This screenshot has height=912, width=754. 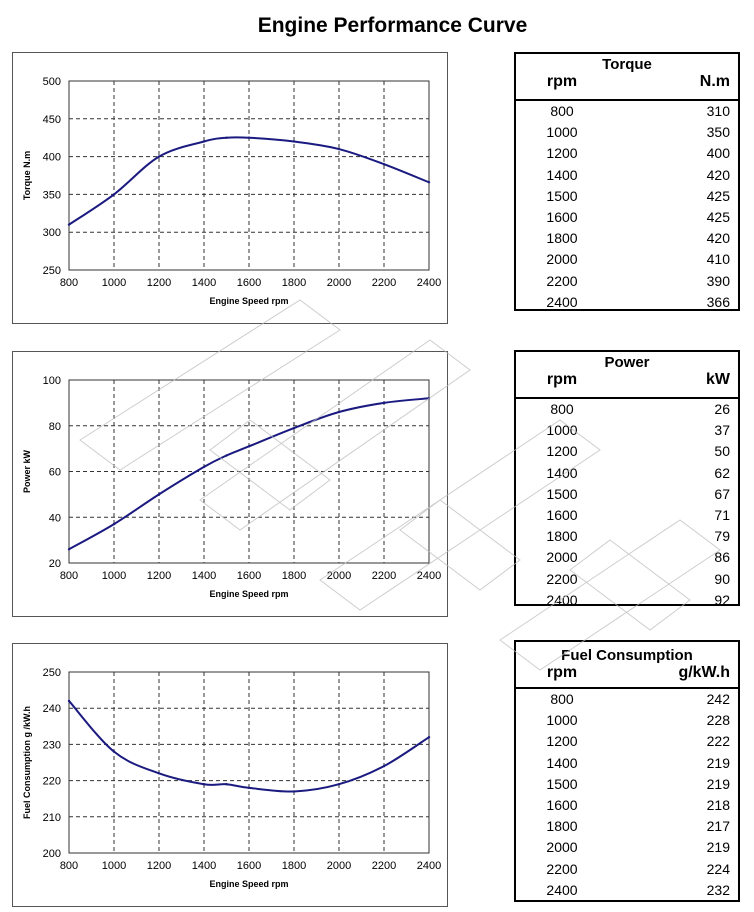 I want to click on y-tick-label: 200, so click(x=52, y=854).